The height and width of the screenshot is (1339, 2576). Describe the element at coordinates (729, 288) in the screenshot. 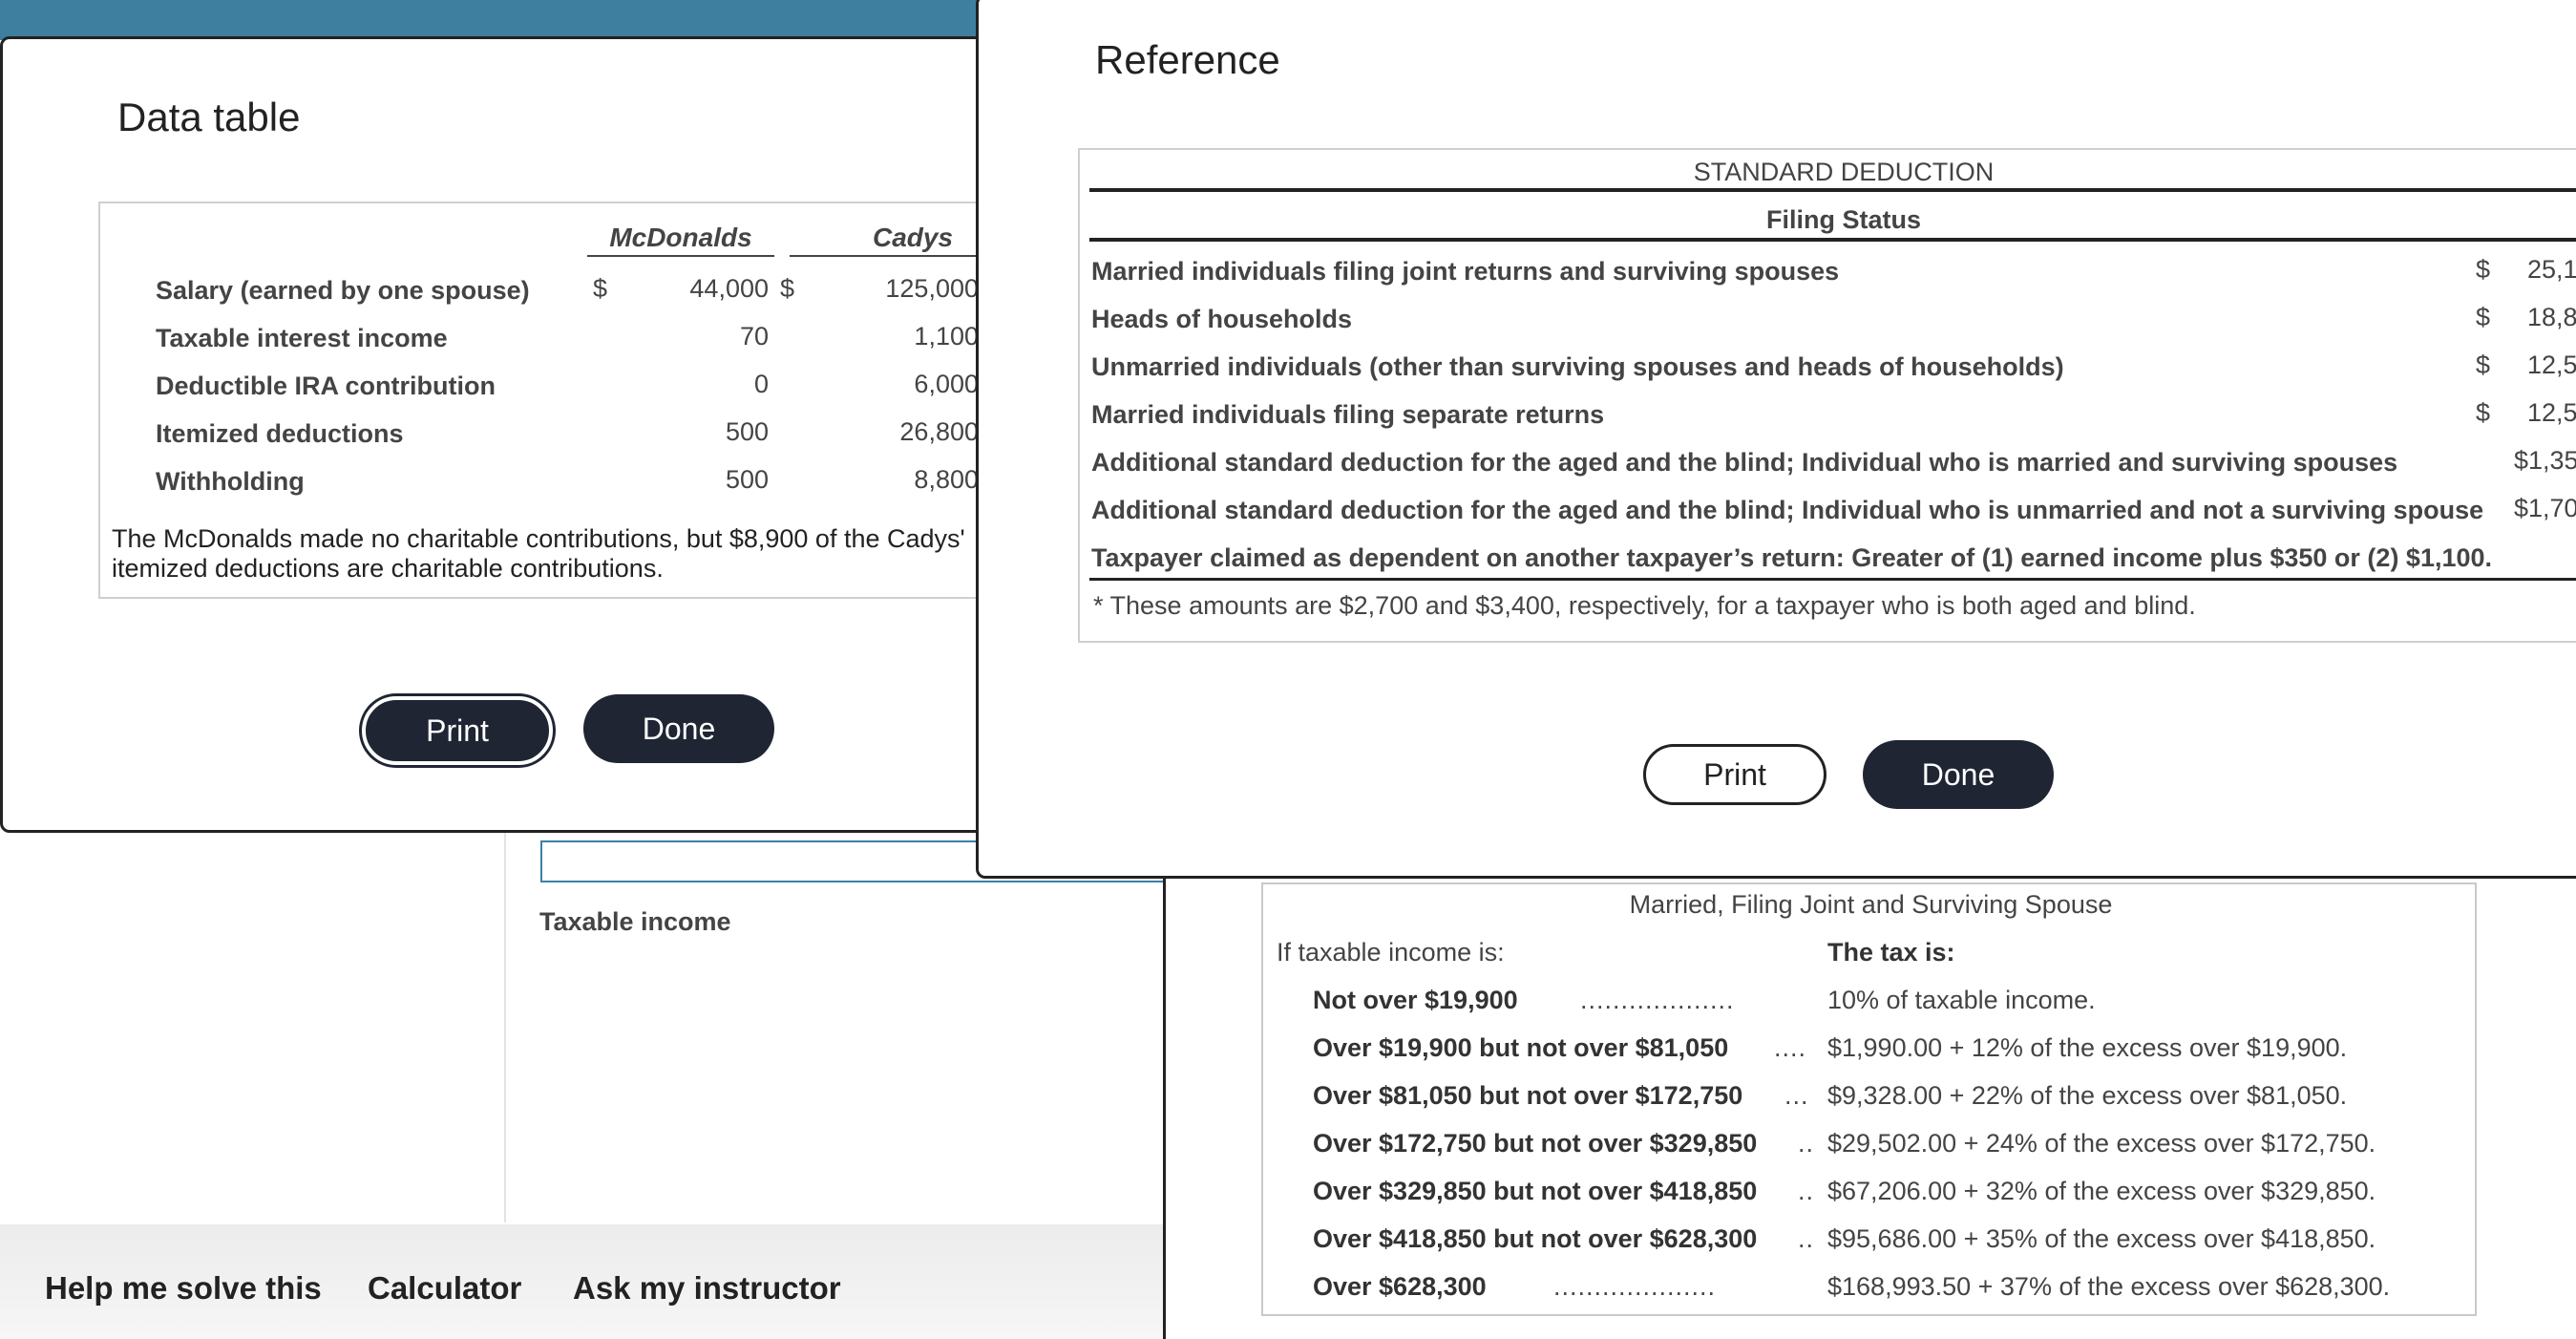

I see `mcdonalds-salary: 44,000` at that location.